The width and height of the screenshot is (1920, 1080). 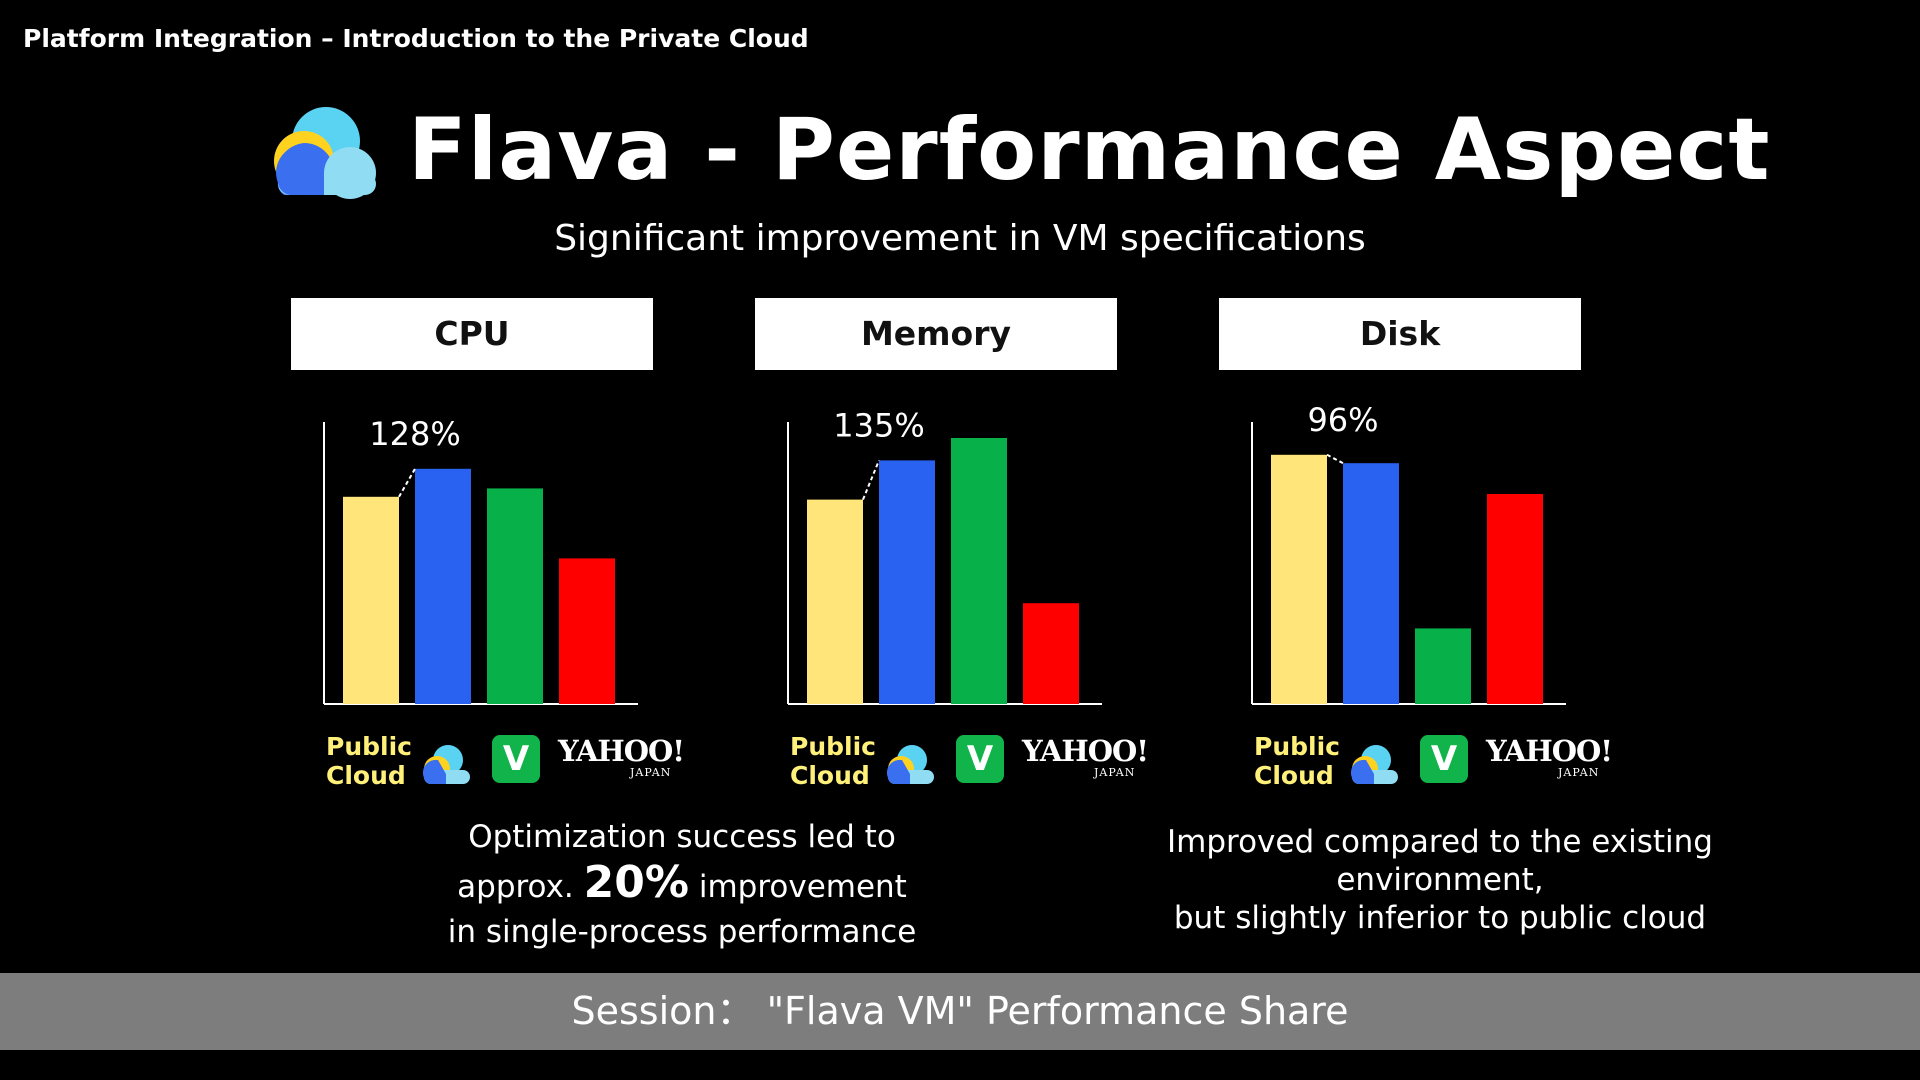 I want to click on memory-bar-flava, so click(x=907, y=582).